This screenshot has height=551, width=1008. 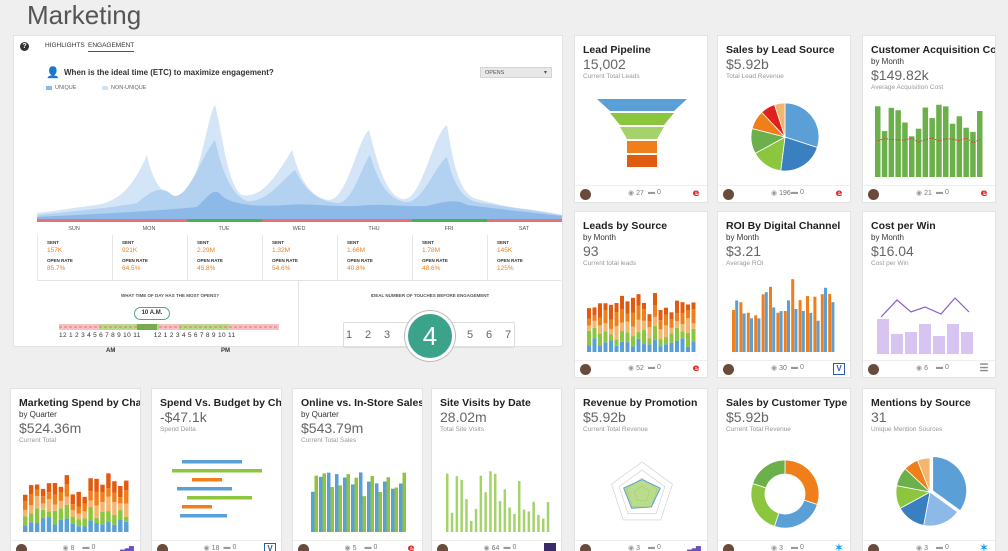 What do you see at coordinates (984, 368) in the screenshot?
I see `list-icon: ☰` at bounding box center [984, 368].